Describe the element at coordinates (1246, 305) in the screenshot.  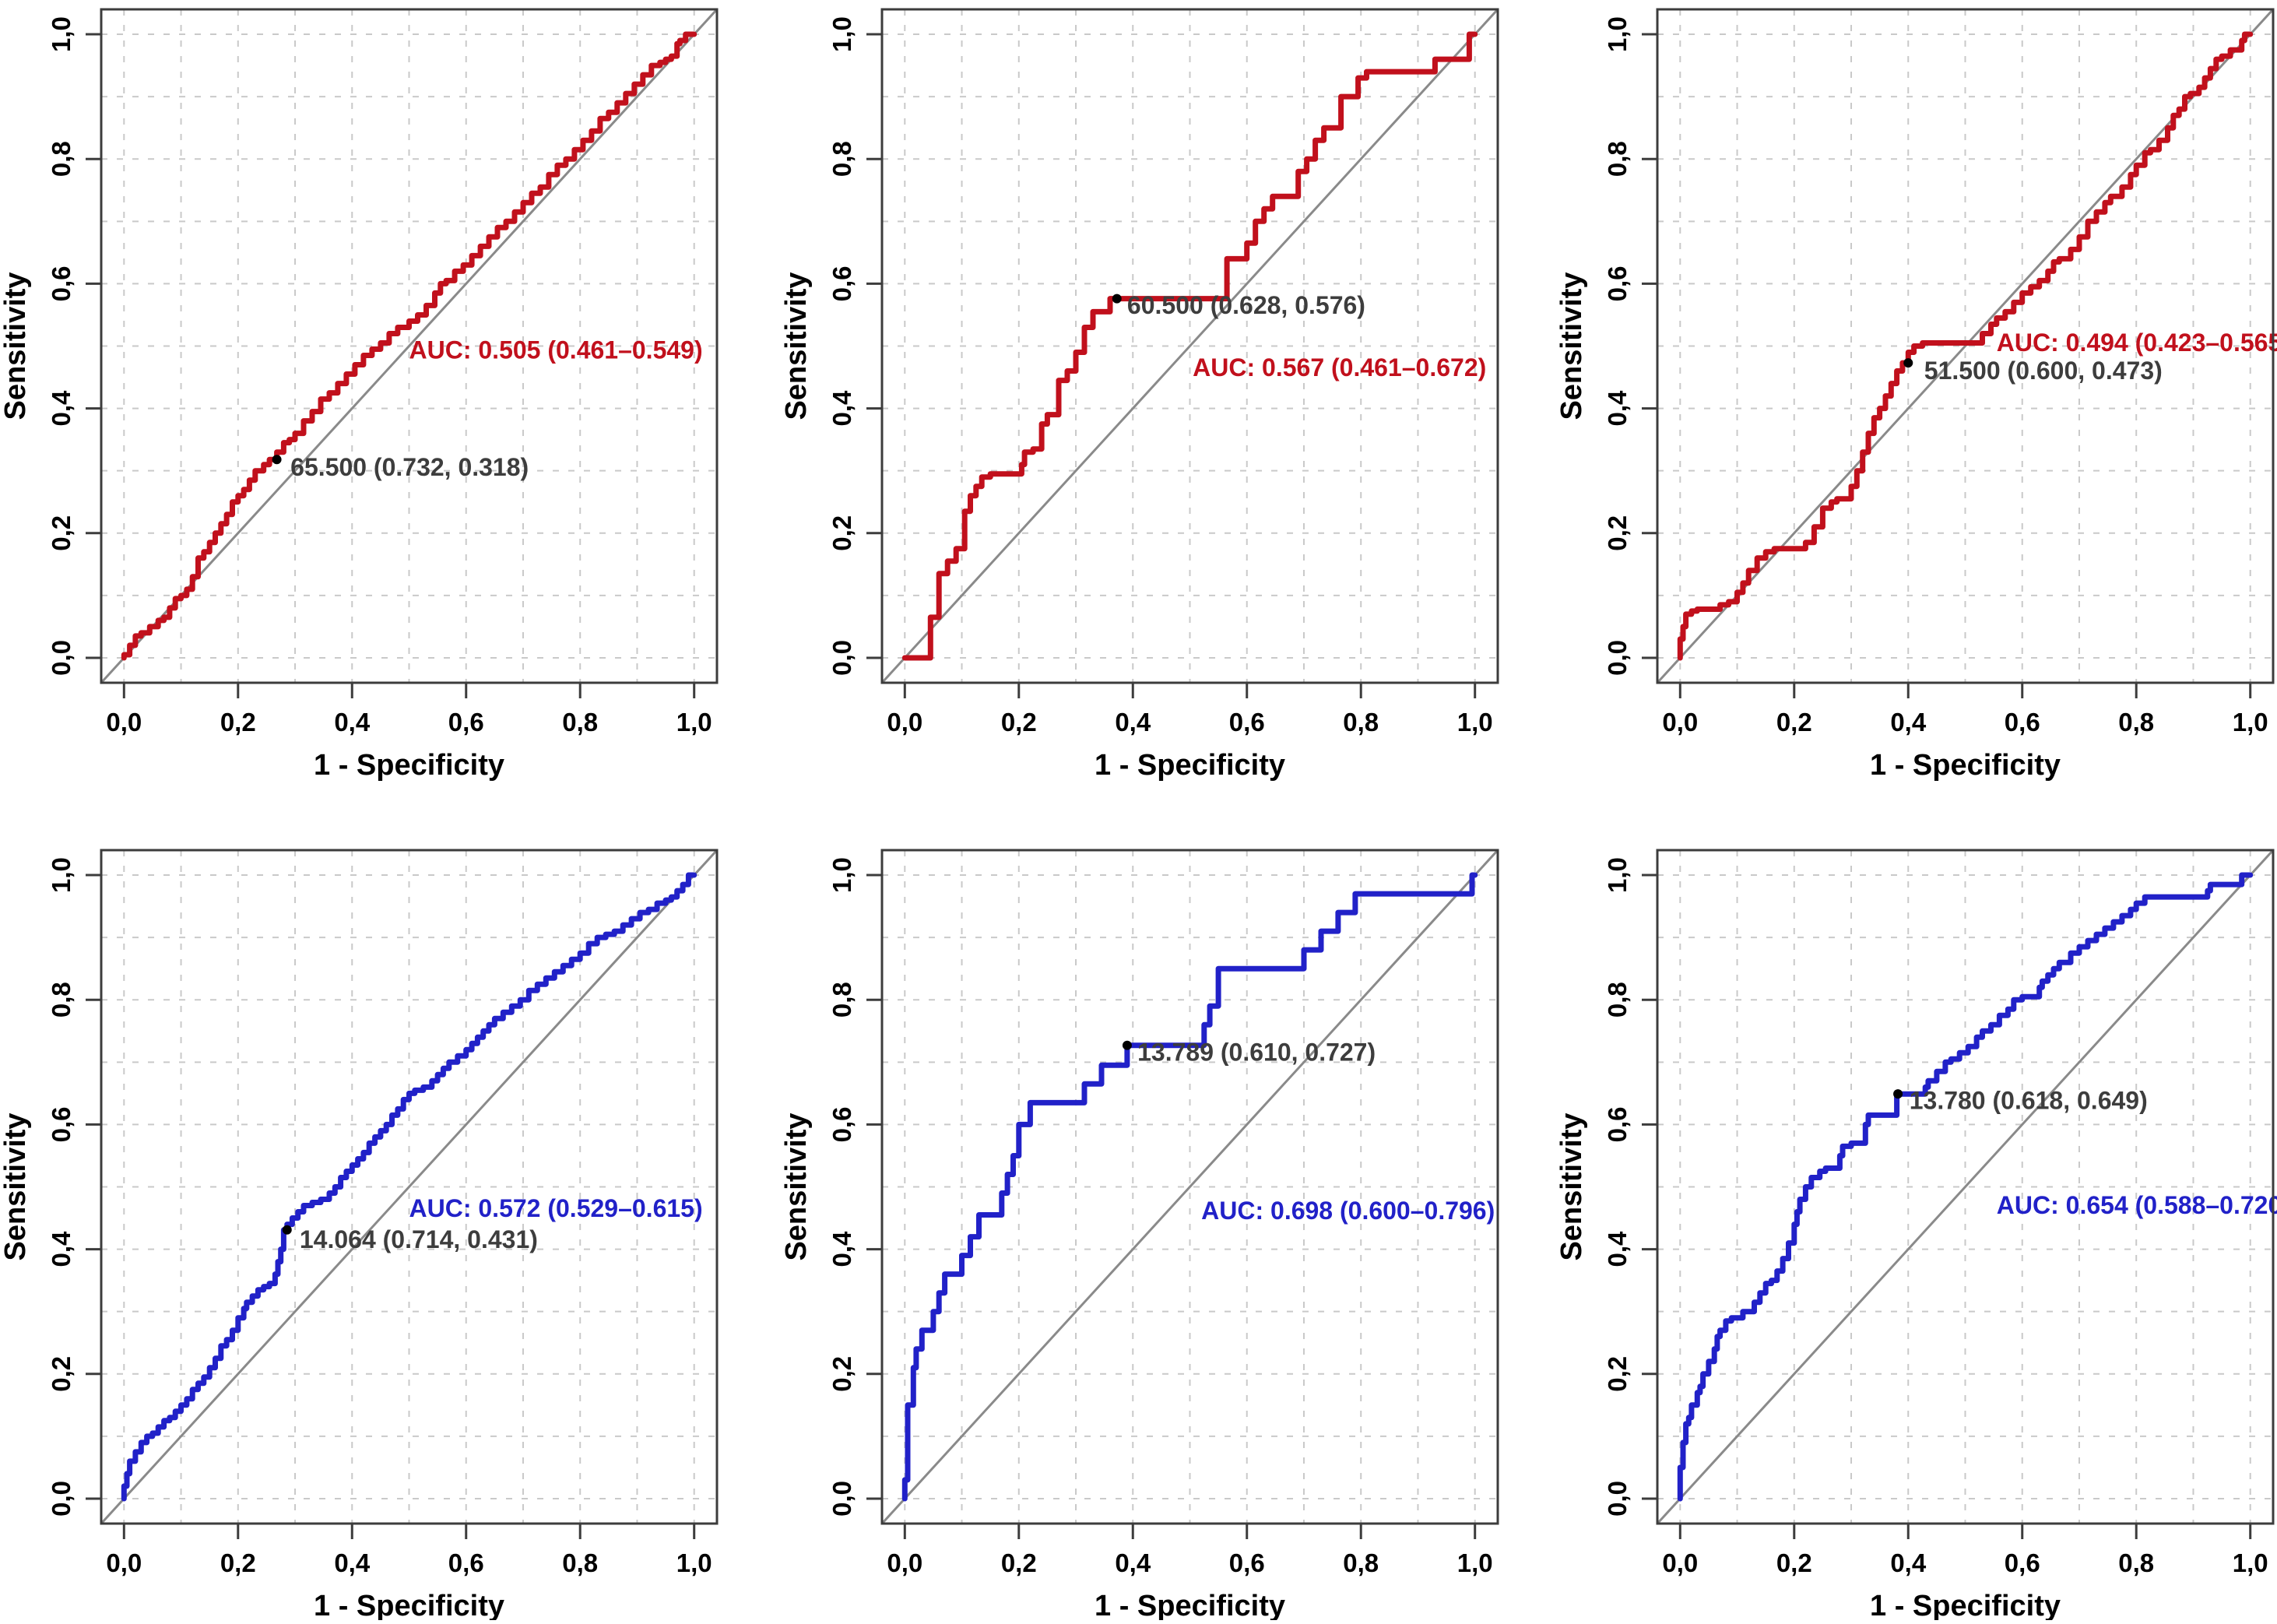
I see `best-threshold-label: 60.500 (0.628, 0.576)` at that location.